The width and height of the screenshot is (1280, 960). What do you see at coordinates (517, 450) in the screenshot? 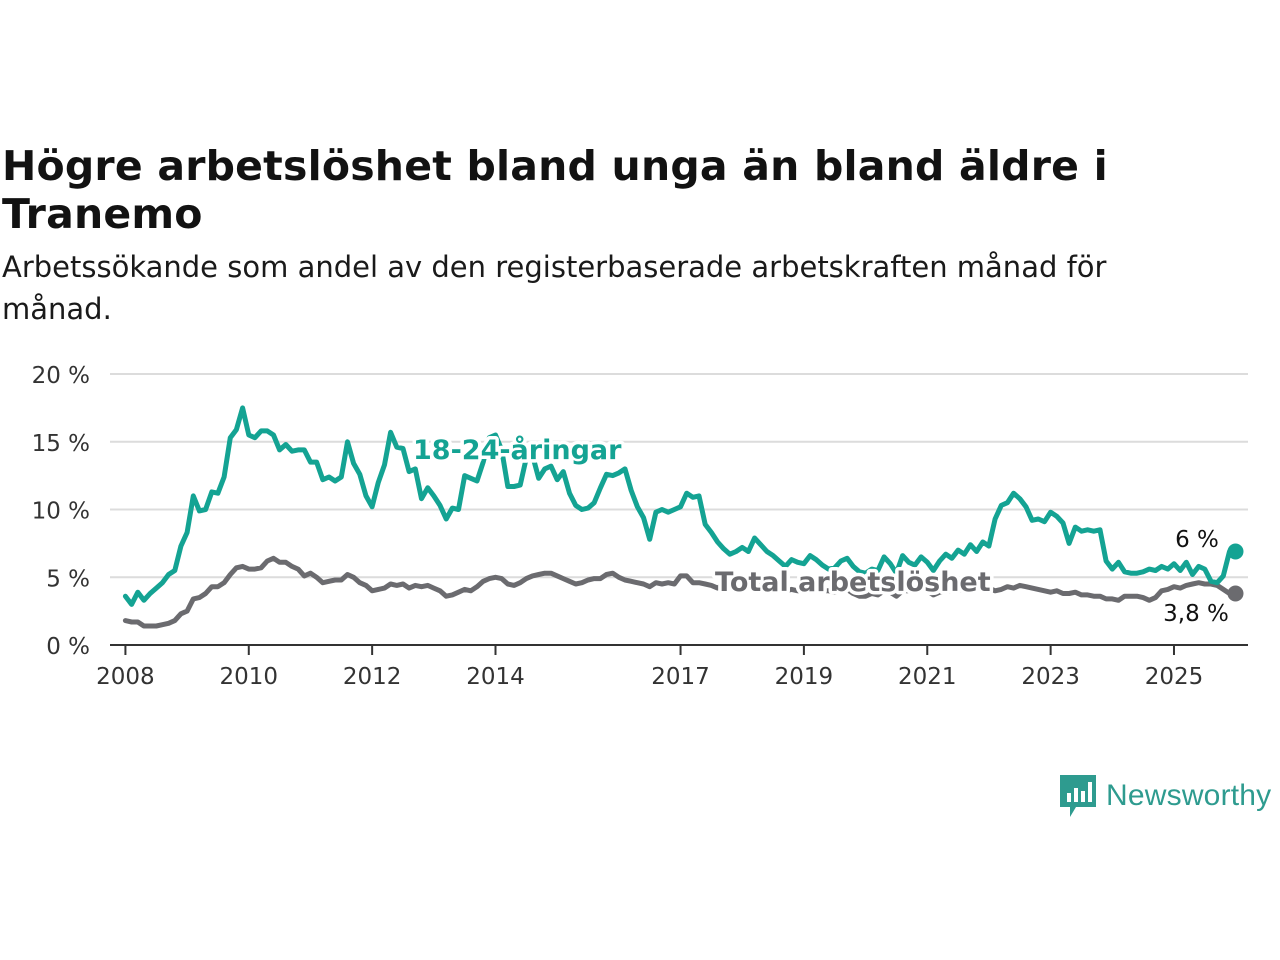
I see `series-label-youth: 18-24-åringar` at bounding box center [517, 450].